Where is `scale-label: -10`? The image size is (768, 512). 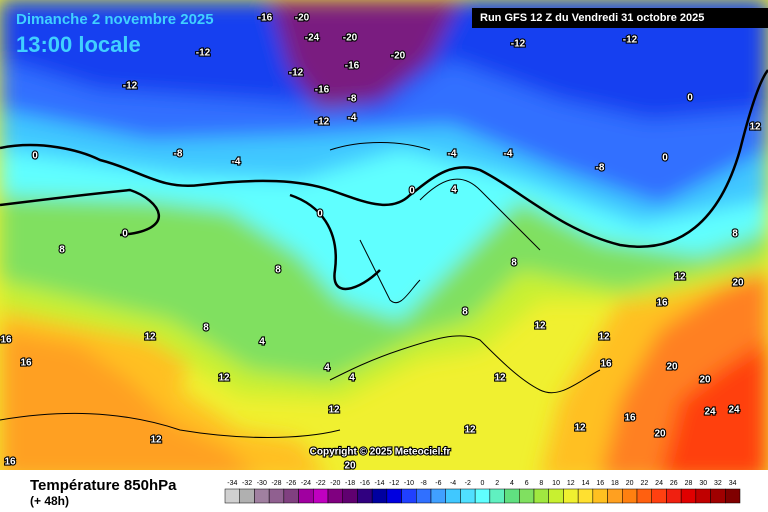
scale-label: -10 is located at coordinates (409, 483).